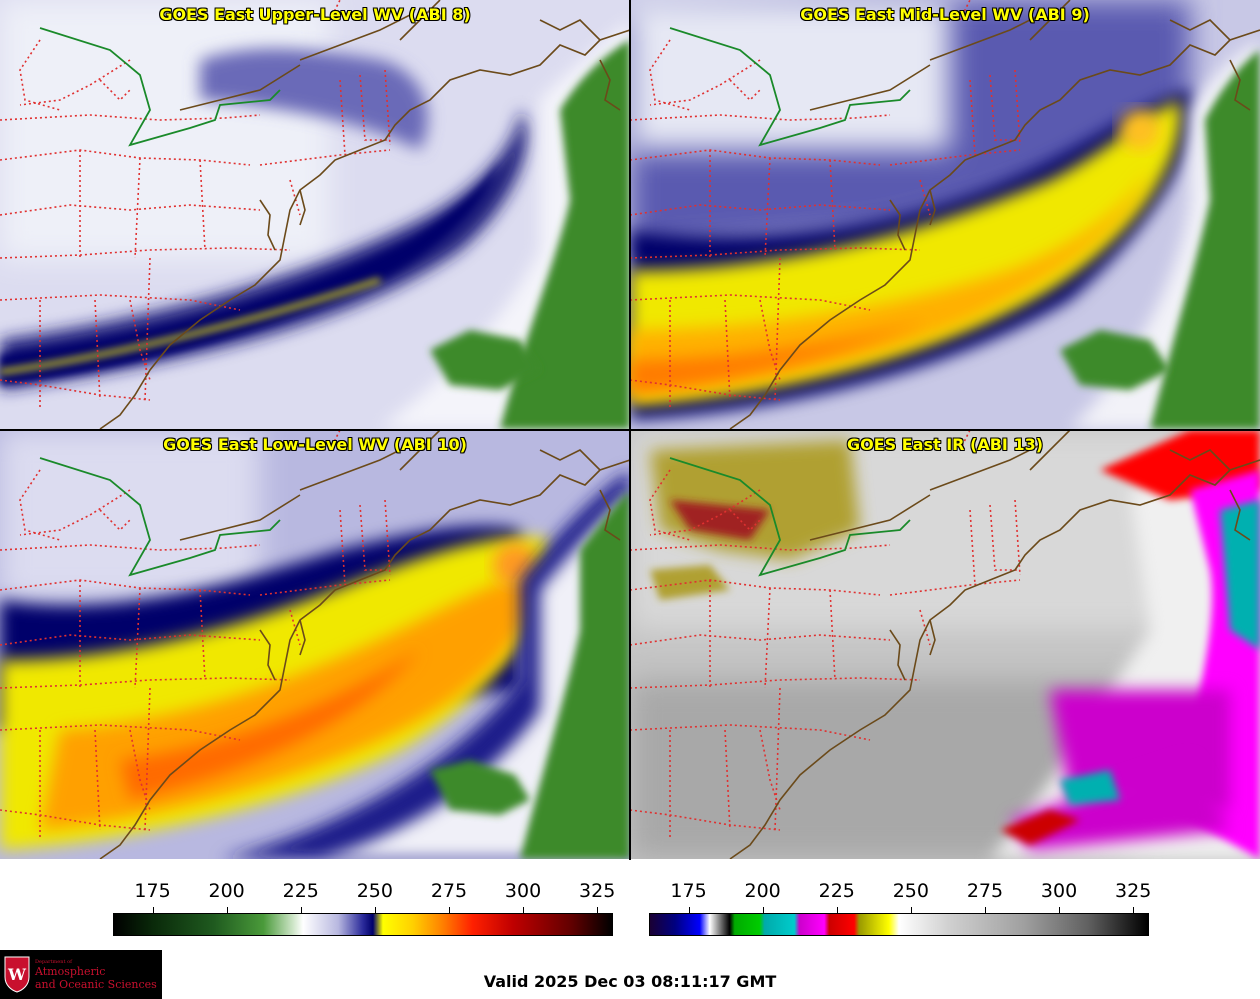 This screenshot has height=999, width=1260. What do you see at coordinates (363, 924) in the screenshot?
I see `wv-colorbar-gradient` at bounding box center [363, 924].